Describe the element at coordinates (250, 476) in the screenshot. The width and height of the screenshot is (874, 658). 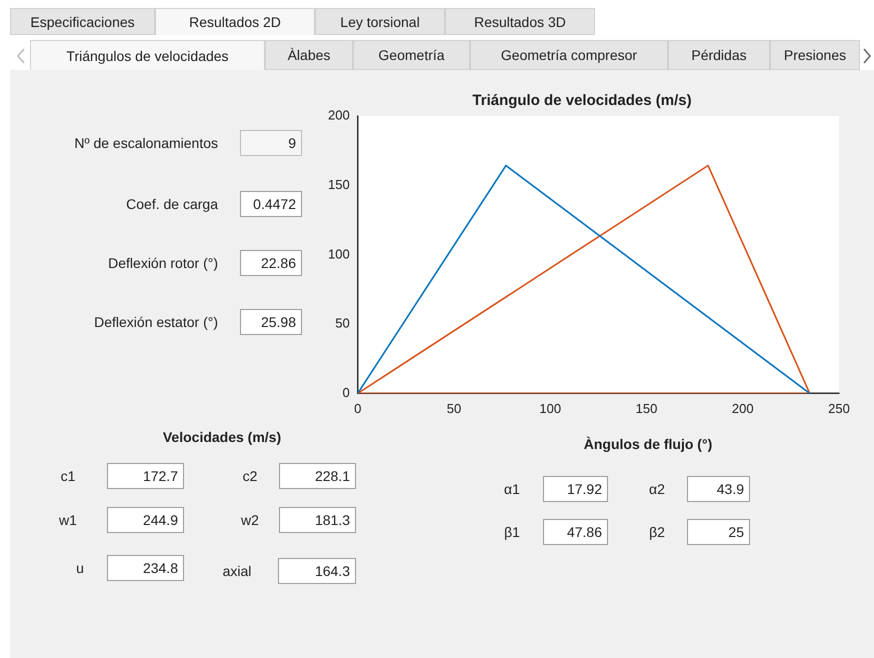
I see `text: c2` at that location.